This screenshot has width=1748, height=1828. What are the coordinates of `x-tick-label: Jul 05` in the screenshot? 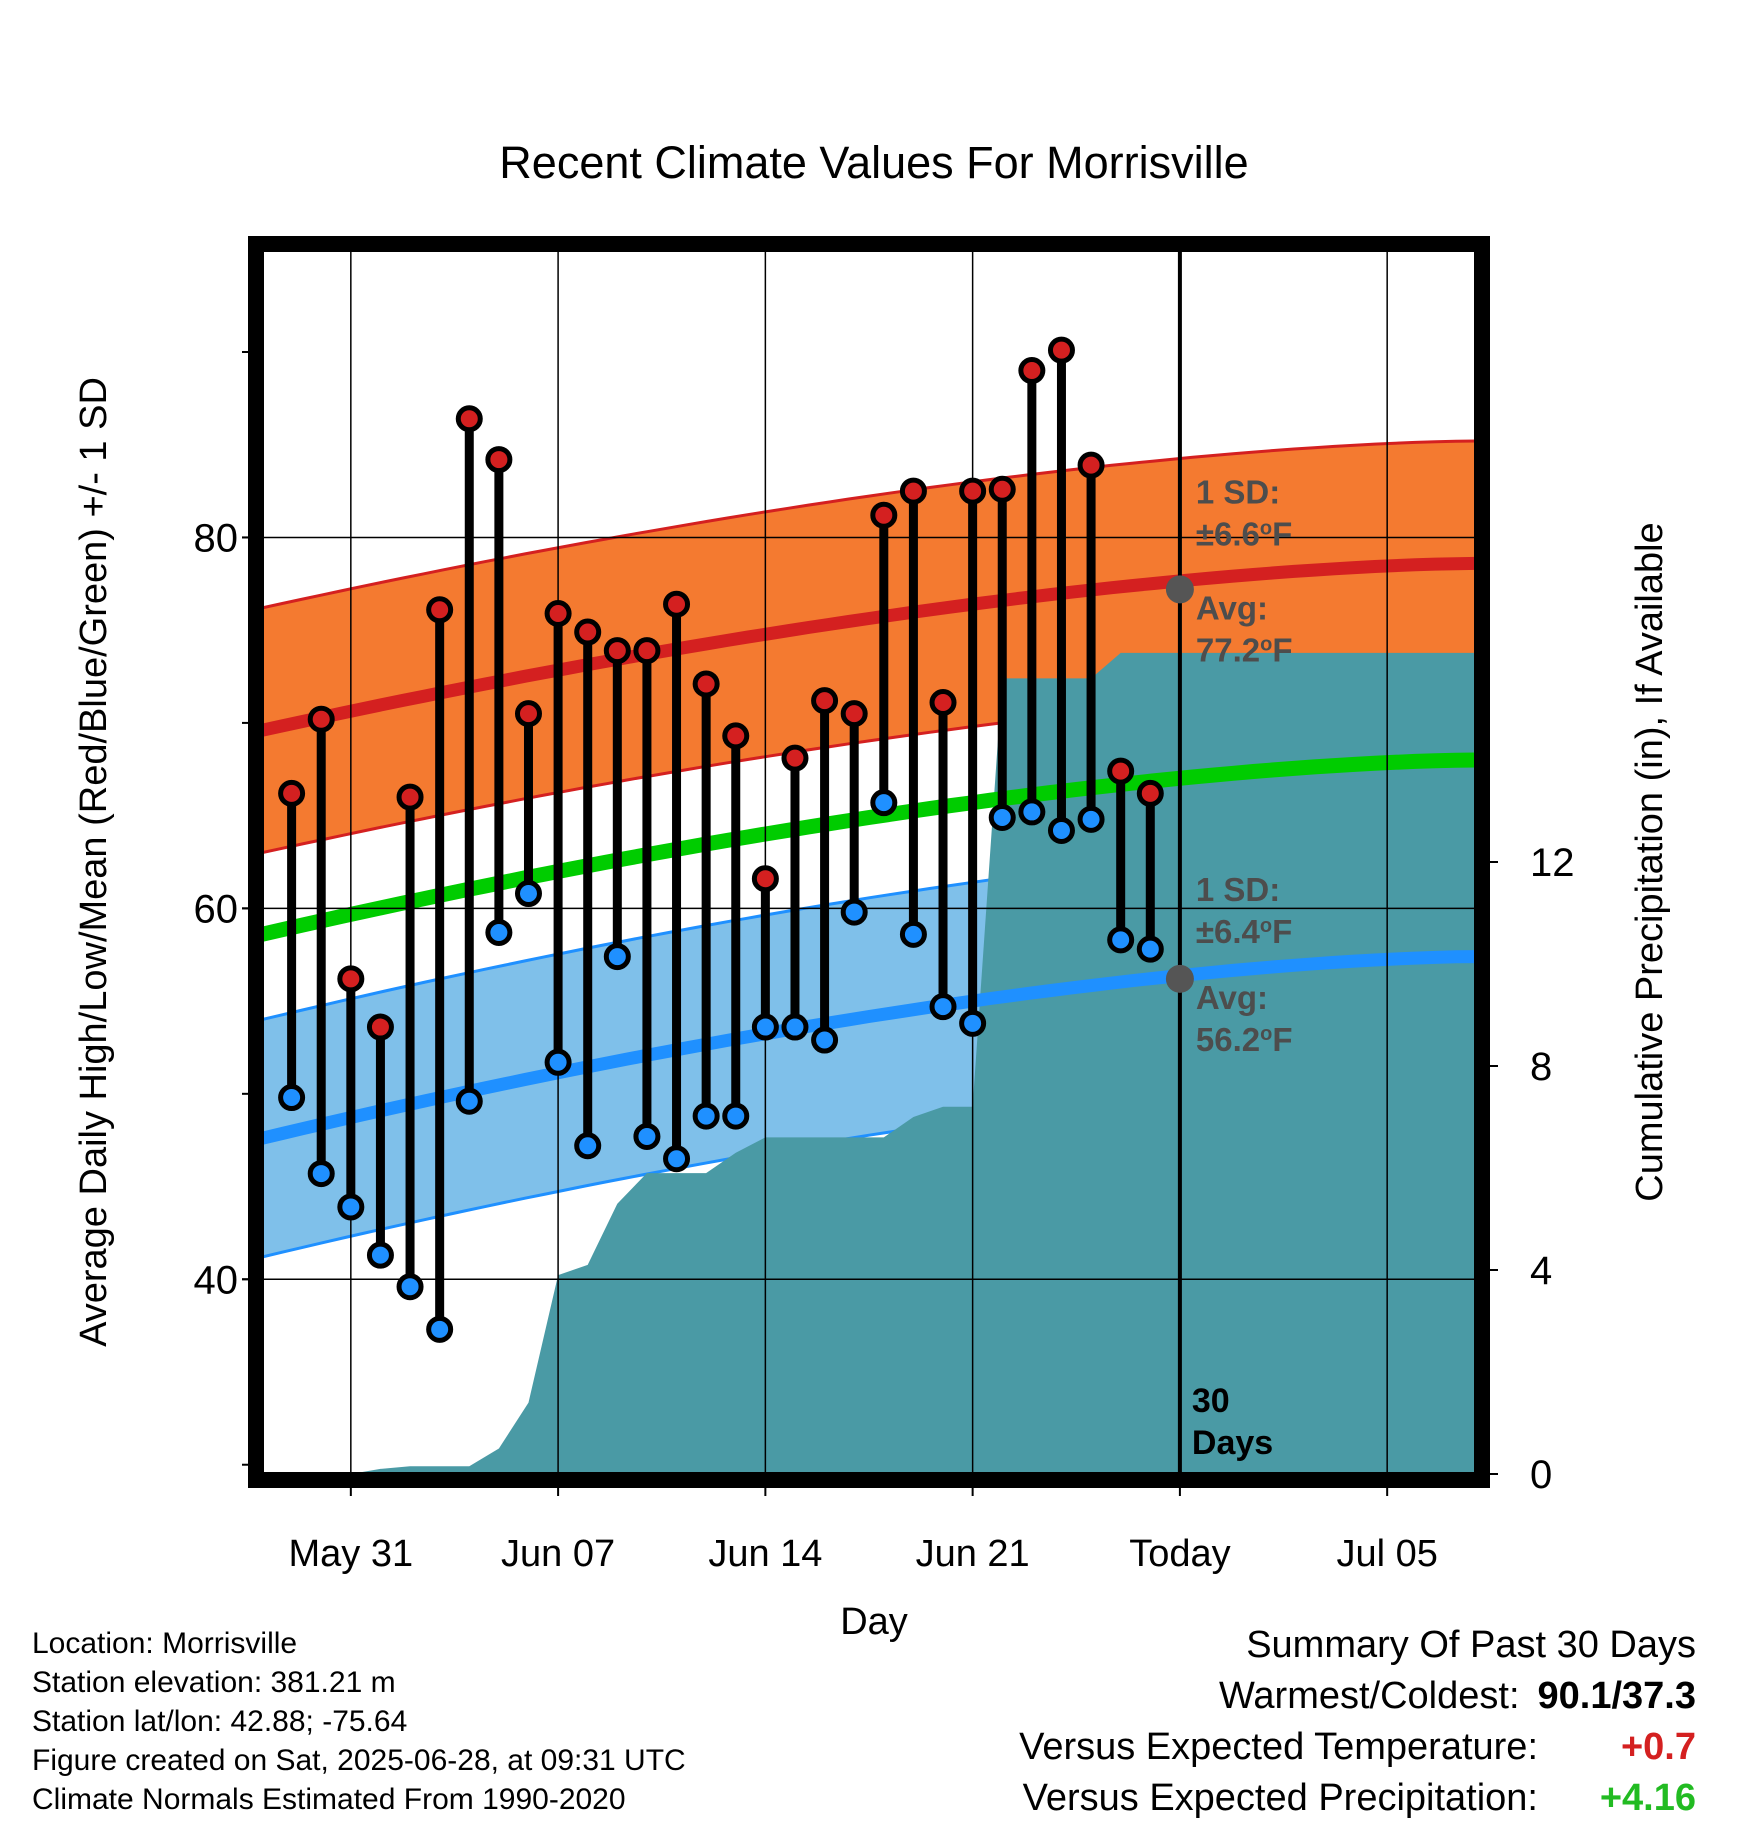 It's located at (1386, 1554).